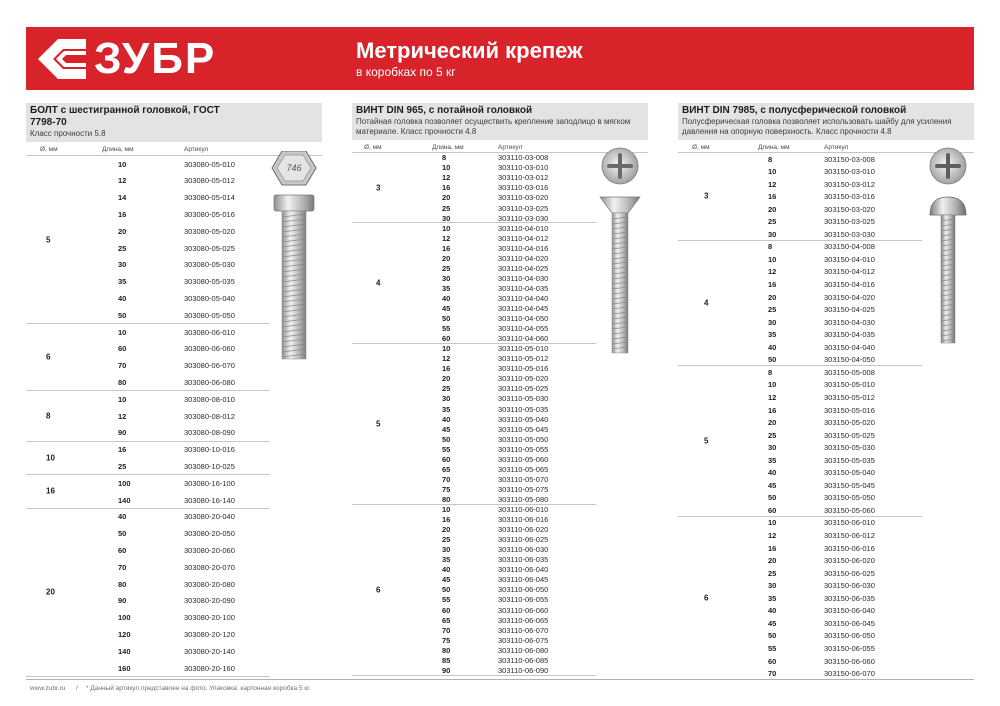 The height and width of the screenshot is (706, 1000). I want to click on article-cell: 303080-05-030, so click(209, 265).